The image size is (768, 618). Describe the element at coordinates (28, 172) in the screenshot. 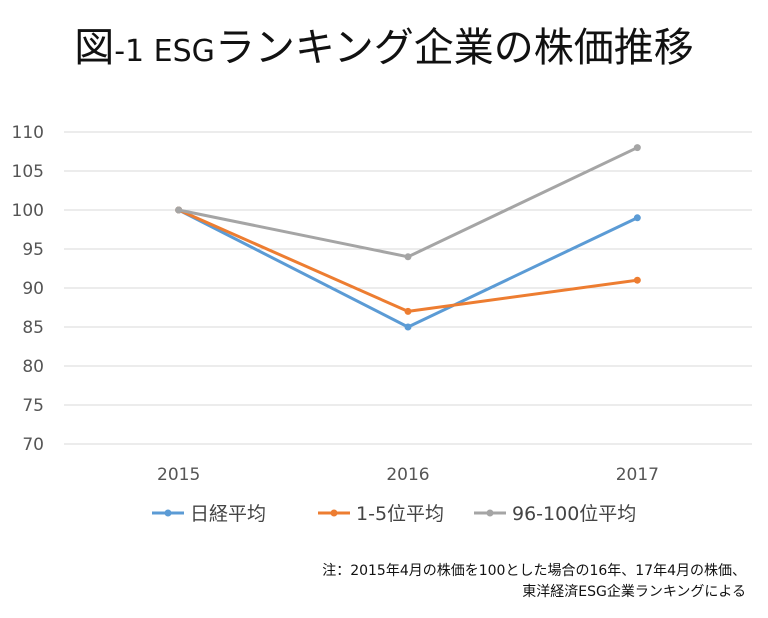

I see `y-tick-label-105: 105` at that location.